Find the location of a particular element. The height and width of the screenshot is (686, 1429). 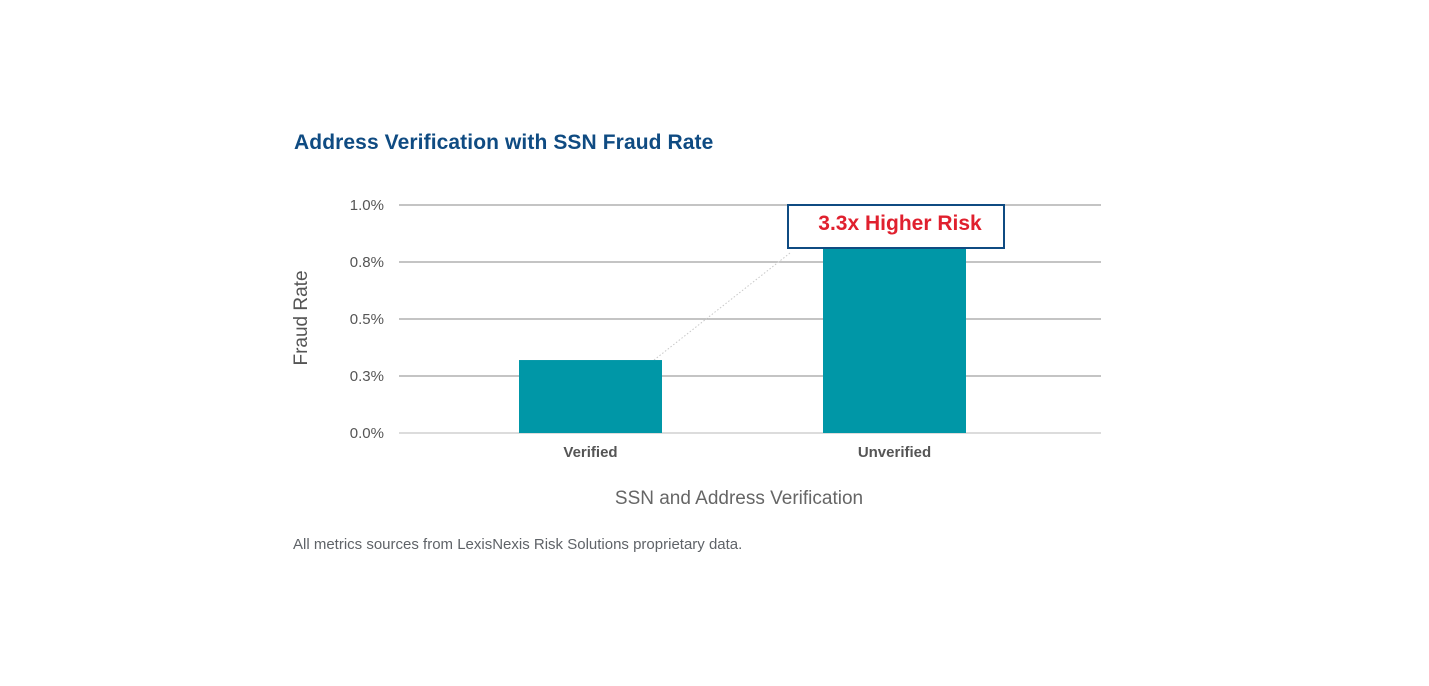

y-axis-label: Fraud Rate is located at coordinates (301, 317).